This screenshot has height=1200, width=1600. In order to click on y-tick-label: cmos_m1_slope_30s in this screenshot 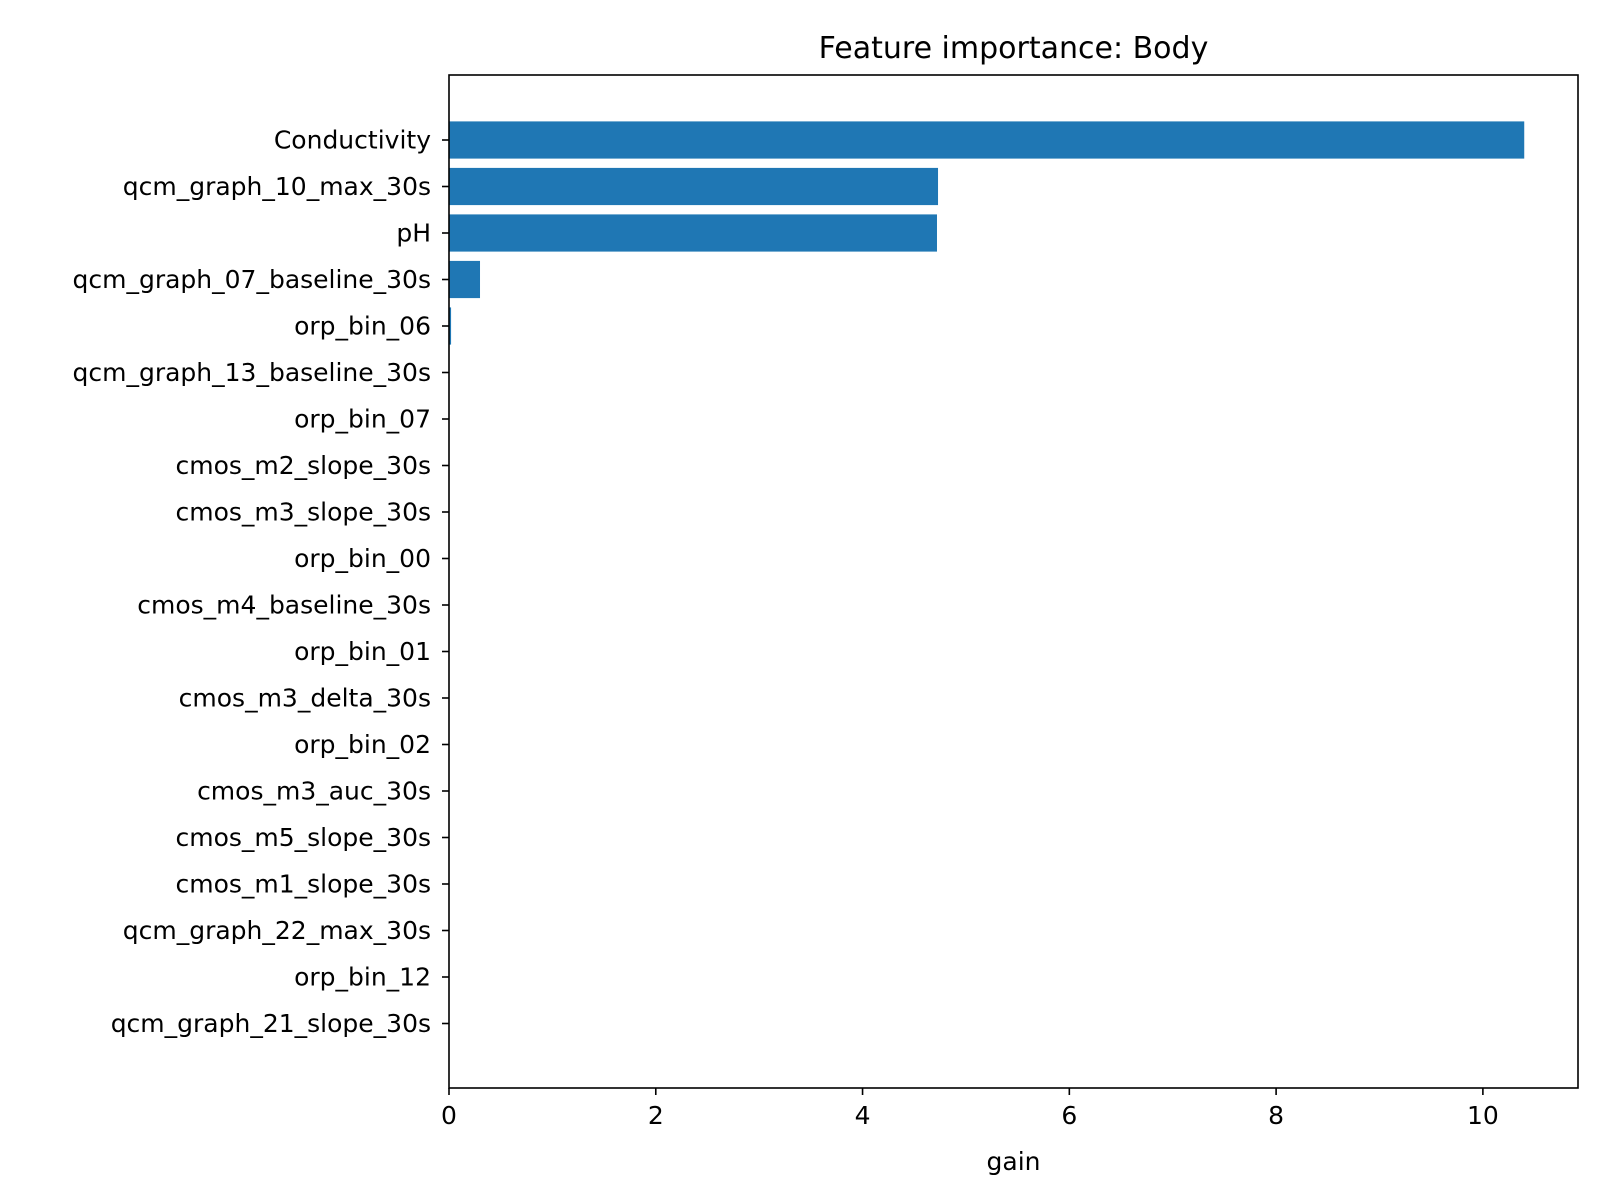, I will do `click(303, 884)`.